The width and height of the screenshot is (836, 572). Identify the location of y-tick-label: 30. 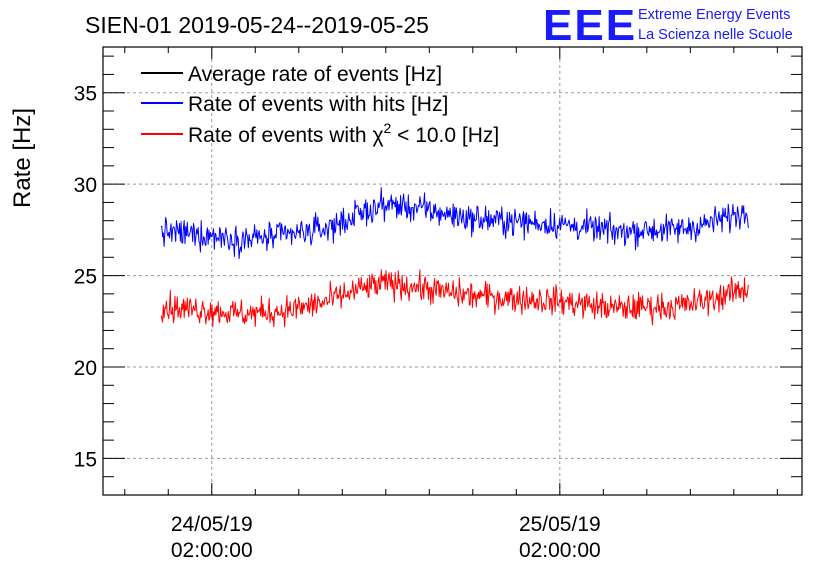
(85, 185).